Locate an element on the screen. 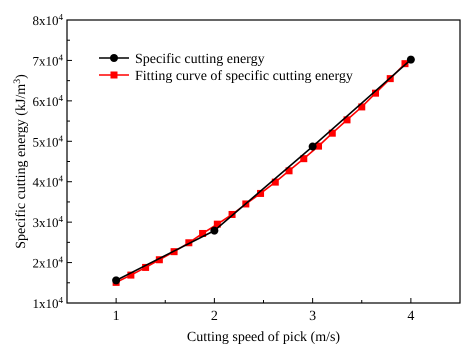  y-tick-label: 6x10$^{4}$ is located at coordinates (48, 100).